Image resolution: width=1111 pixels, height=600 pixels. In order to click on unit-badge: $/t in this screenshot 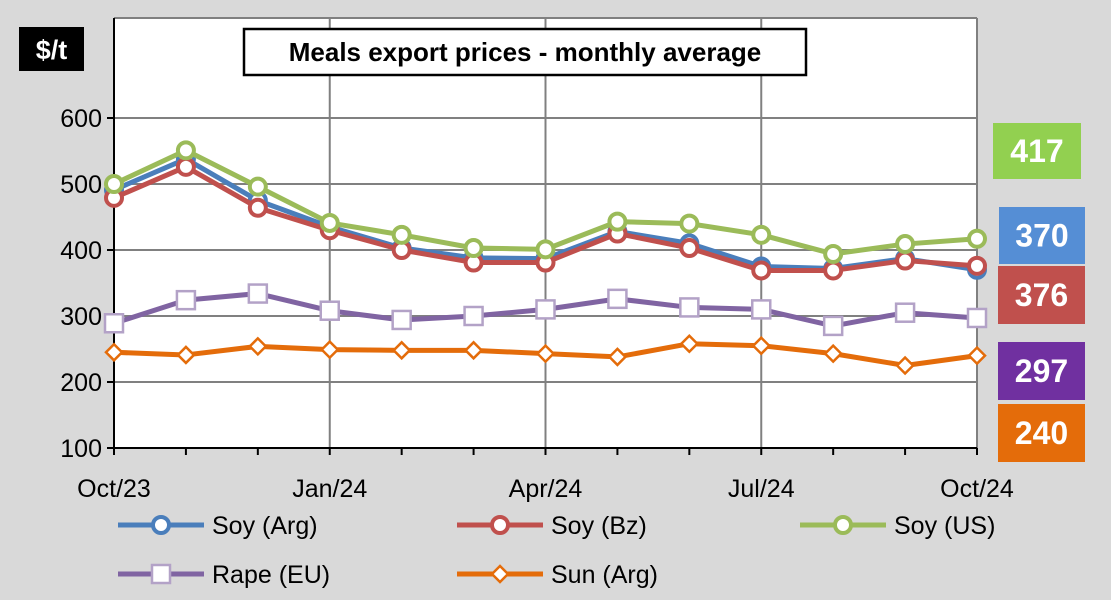, I will do `click(51, 49)`.